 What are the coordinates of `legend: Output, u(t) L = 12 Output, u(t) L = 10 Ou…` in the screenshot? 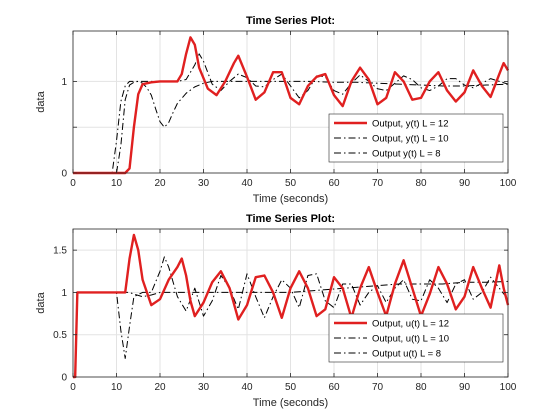 It's located at (416, 338).